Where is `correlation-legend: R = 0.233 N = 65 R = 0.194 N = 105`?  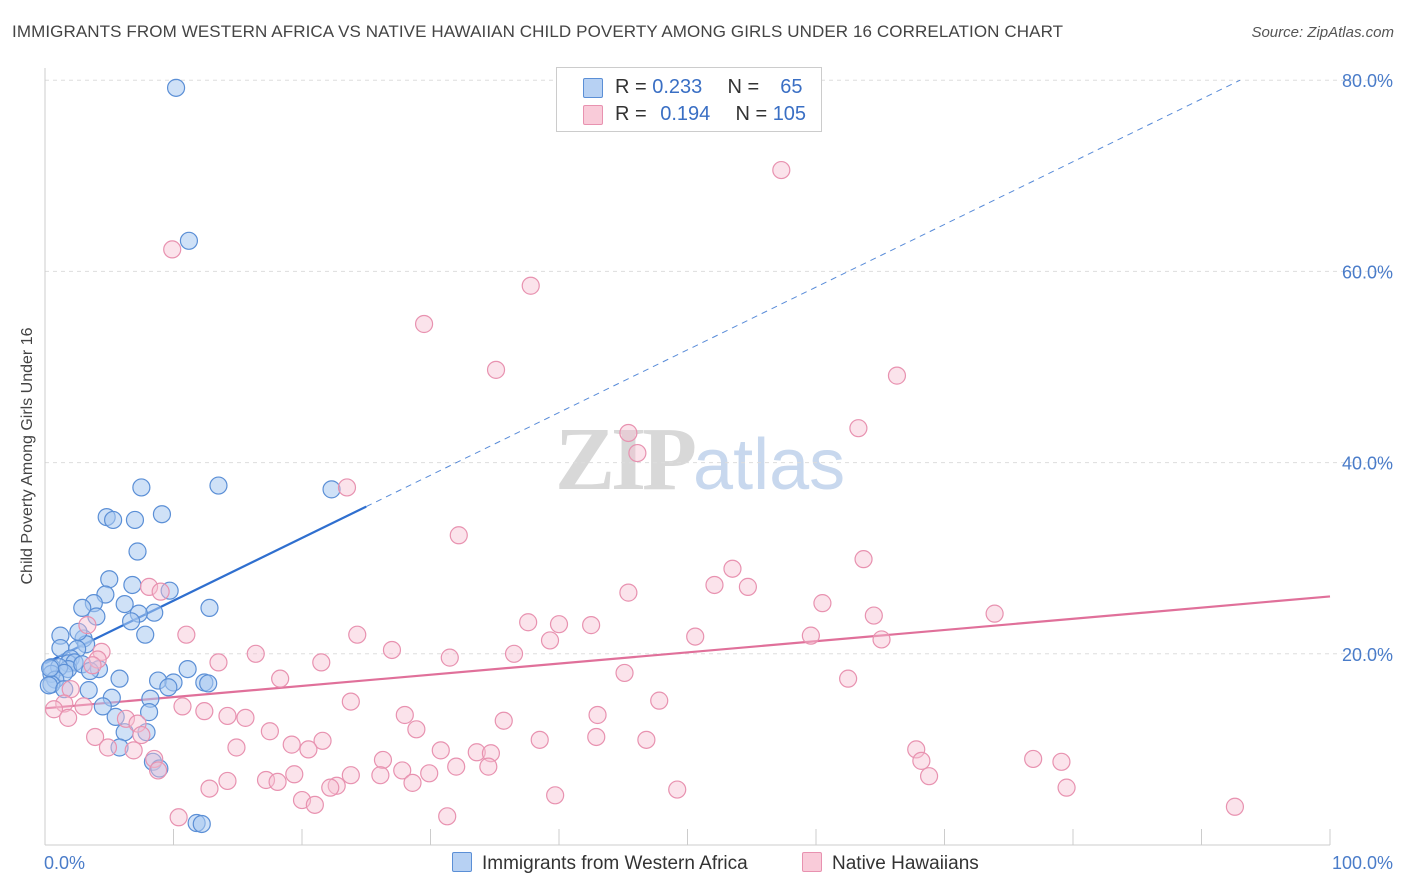 correlation-legend: R = 0.233 N = 65 R = 0.194 N = 105 is located at coordinates (689, 99).